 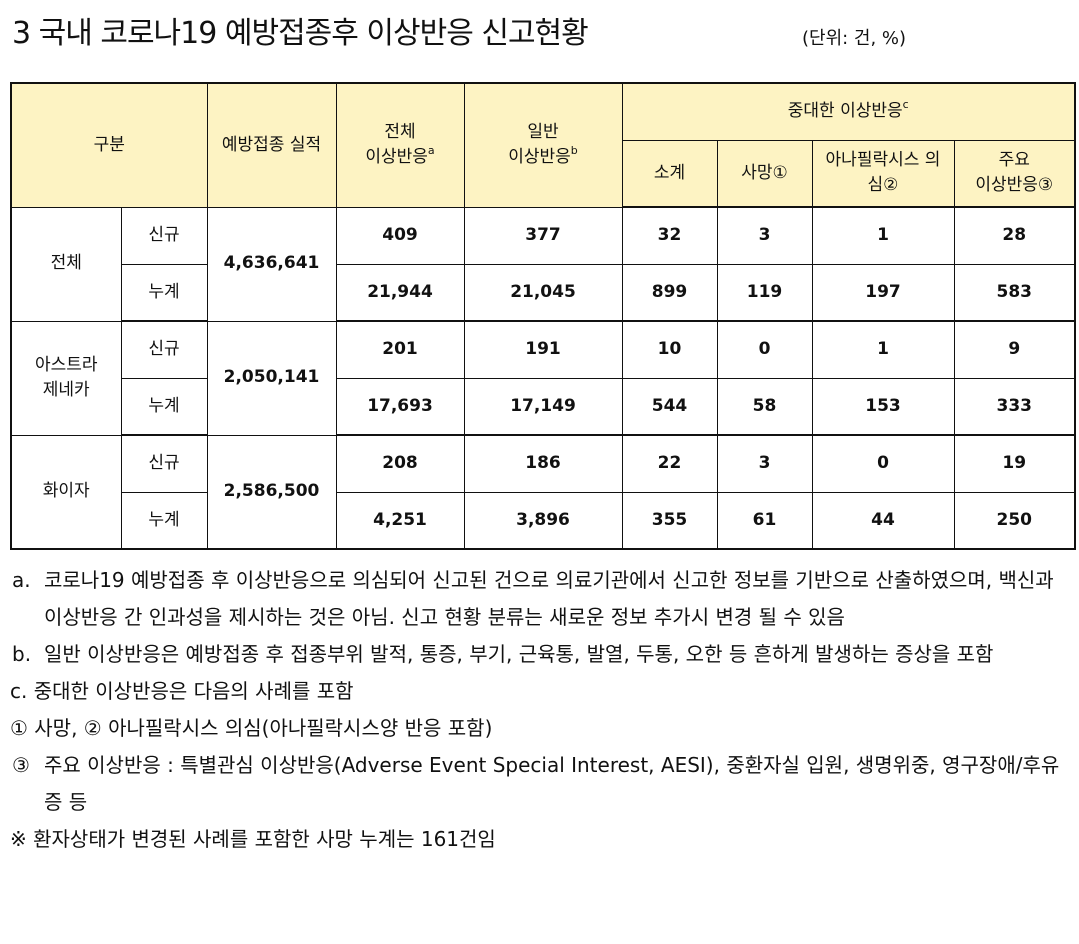 What do you see at coordinates (883, 185) in the screenshot?
I see `header-anaphylaxis-l2: 심②` at bounding box center [883, 185].